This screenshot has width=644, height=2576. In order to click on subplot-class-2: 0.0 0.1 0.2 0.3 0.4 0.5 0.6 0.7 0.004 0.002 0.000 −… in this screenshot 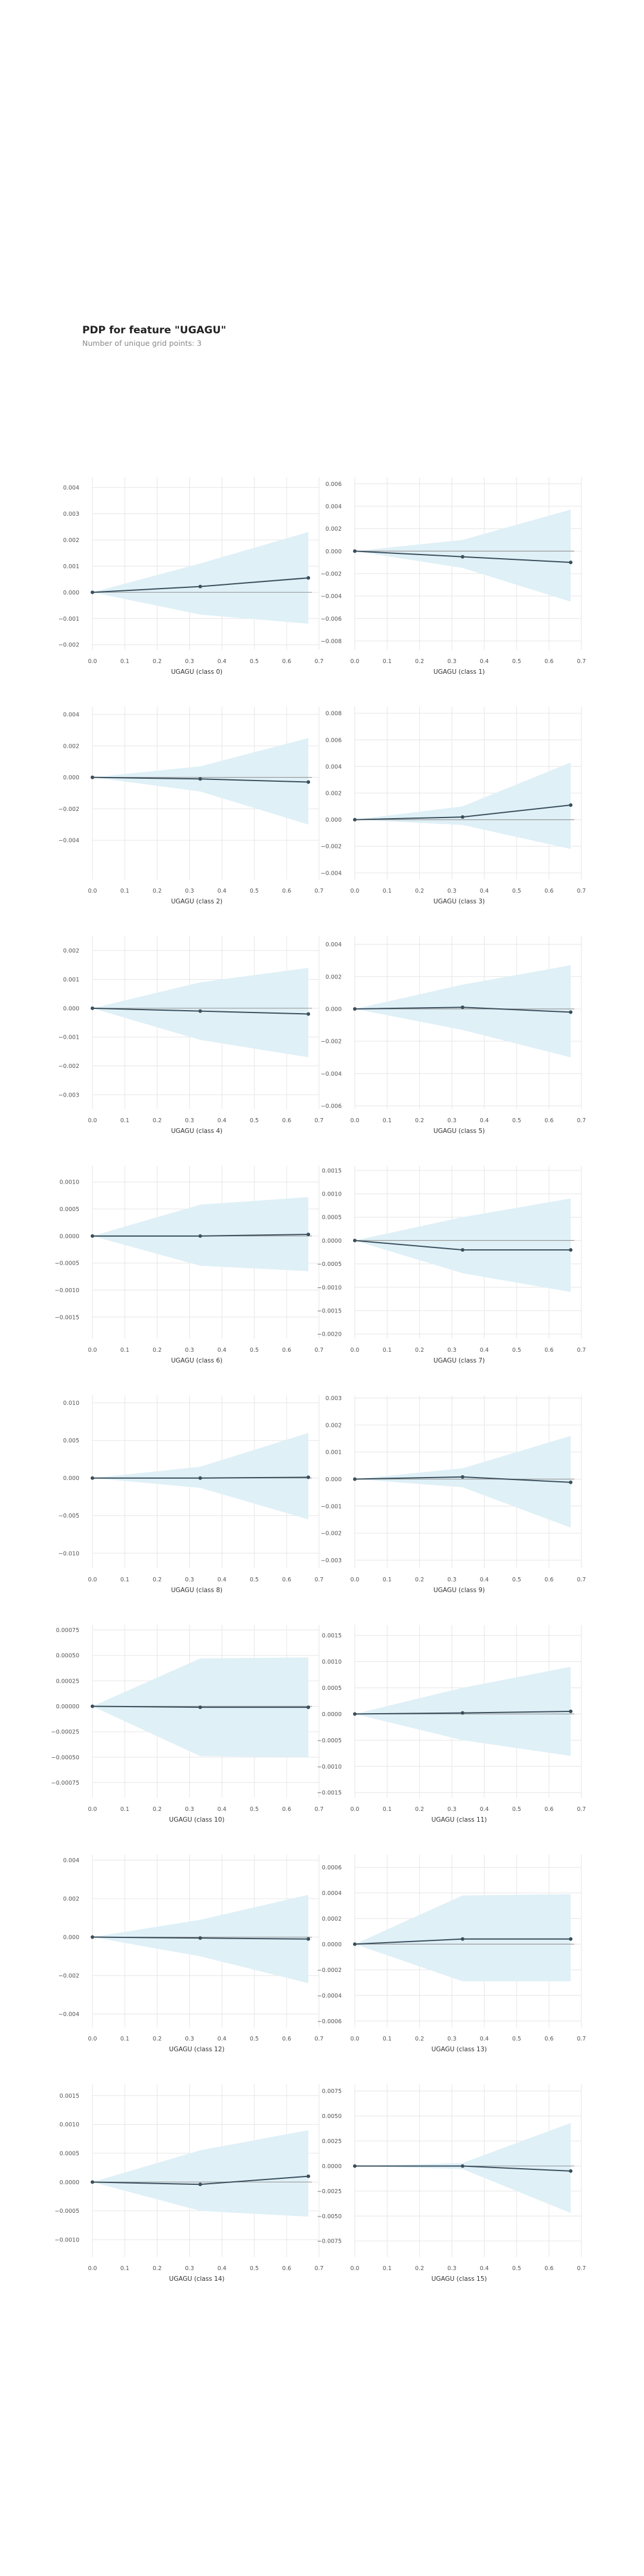, I will do `click(191, 806)`.